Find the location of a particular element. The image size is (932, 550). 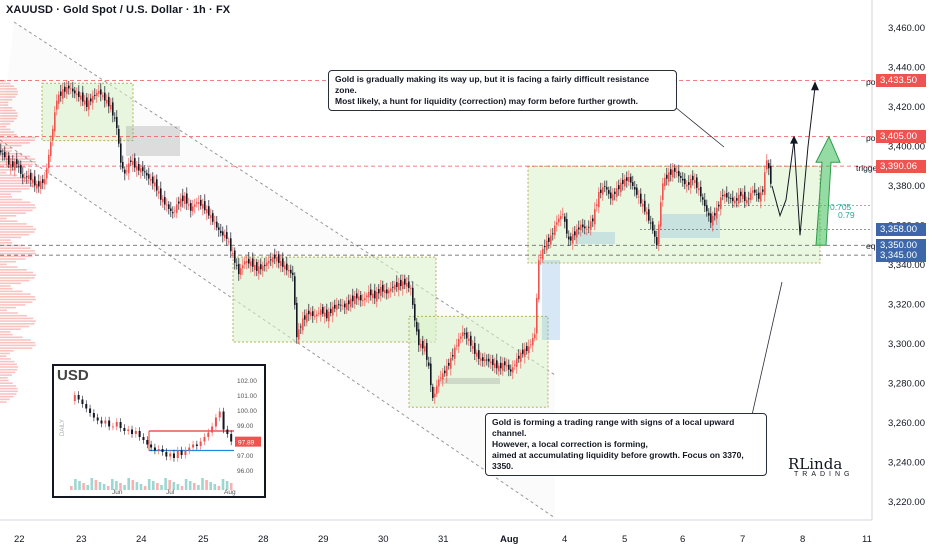

bottom-callout-pointer is located at coordinates (767, 348).